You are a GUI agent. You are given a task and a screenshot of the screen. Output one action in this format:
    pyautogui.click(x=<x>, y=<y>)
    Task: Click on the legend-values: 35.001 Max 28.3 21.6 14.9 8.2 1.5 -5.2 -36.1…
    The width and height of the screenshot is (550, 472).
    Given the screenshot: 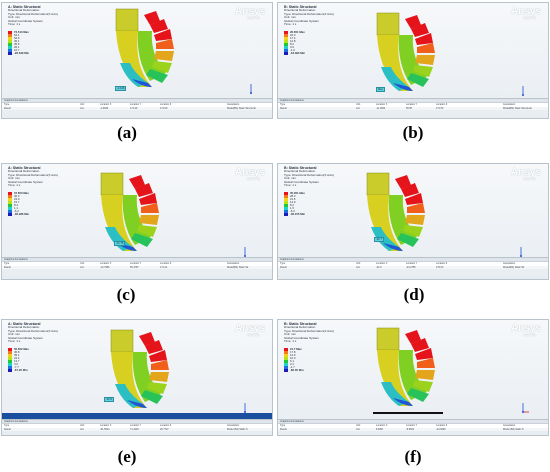 What is the action you would take?
    pyautogui.click(x=298, y=203)
    